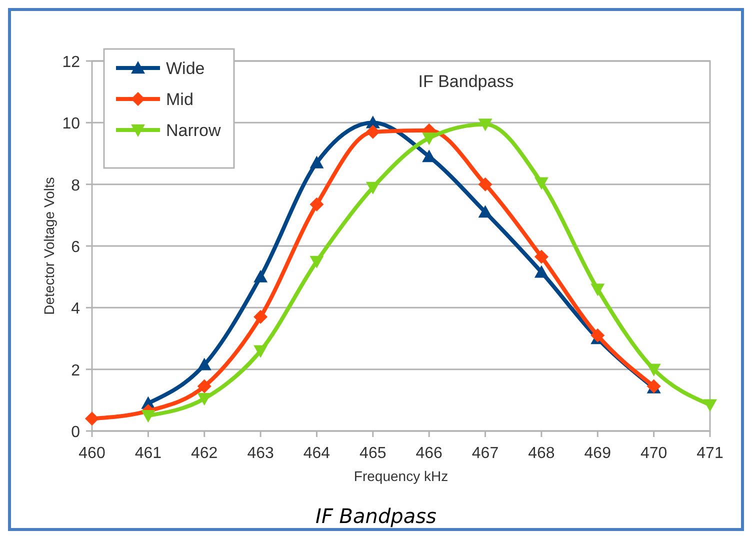  I want to click on y-tick-label: 0, so click(75, 432).